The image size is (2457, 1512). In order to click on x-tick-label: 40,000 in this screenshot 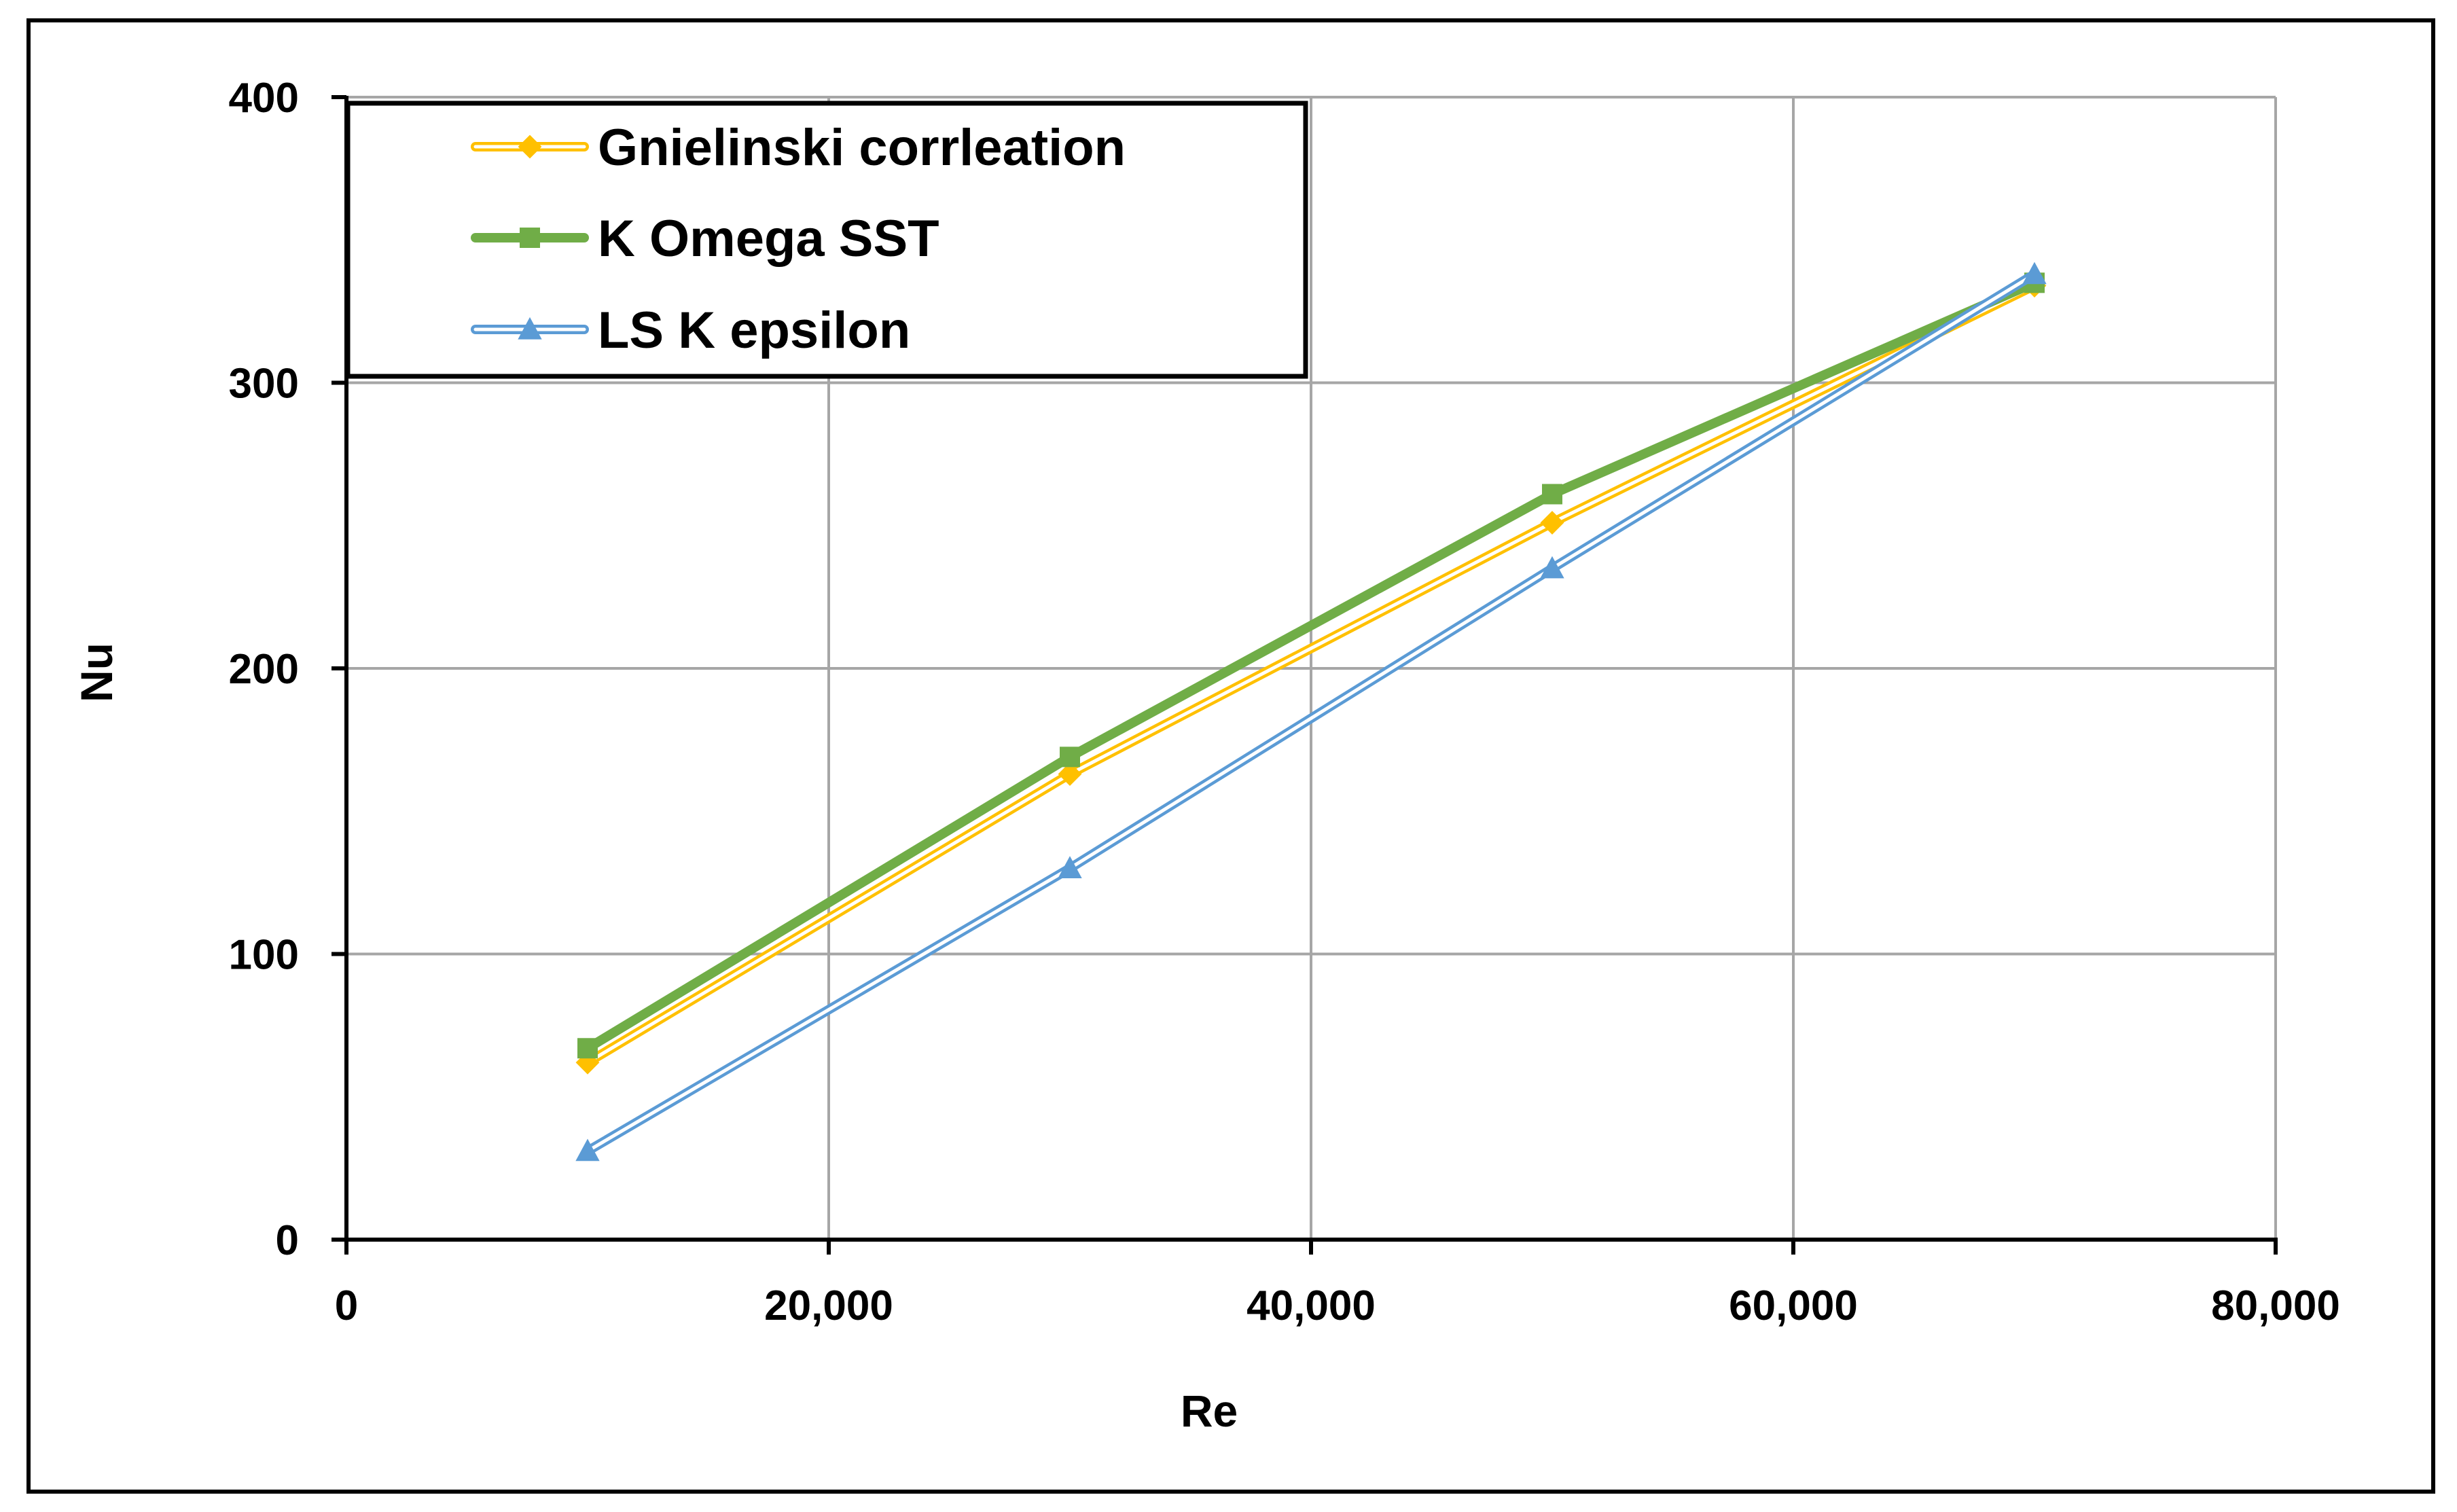, I will do `click(1311, 1305)`.